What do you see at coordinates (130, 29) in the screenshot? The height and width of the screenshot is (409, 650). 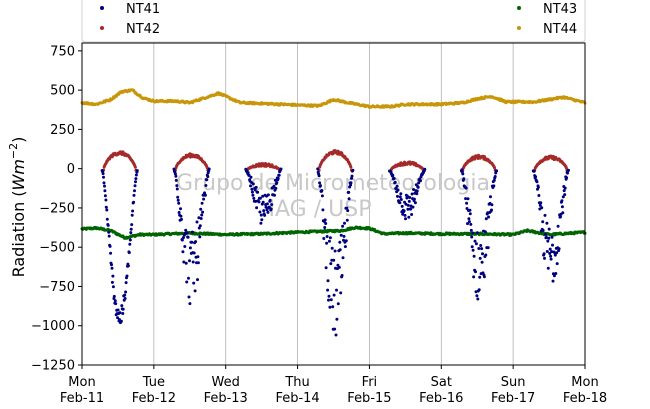 I see `legend-item-nt42: NT42` at bounding box center [130, 29].